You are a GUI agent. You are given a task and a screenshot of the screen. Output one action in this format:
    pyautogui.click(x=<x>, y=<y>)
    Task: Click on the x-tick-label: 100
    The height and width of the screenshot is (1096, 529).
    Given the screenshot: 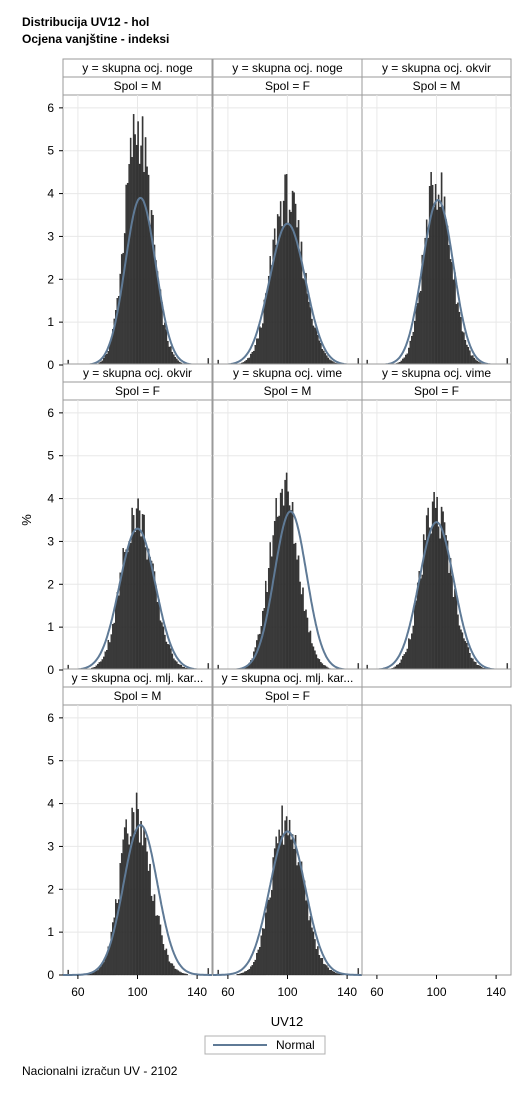 What is the action you would take?
    pyautogui.click(x=436, y=992)
    